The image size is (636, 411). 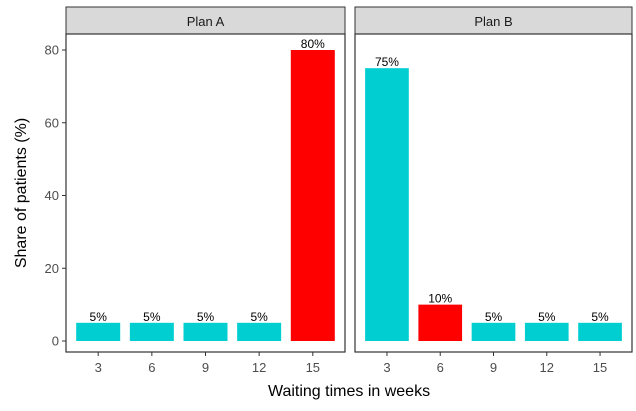 What do you see at coordinates (351, 363) in the screenshot?
I see `x-axes: 3 6 9 12 15 3 6 9 12 15` at bounding box center [351, 363].